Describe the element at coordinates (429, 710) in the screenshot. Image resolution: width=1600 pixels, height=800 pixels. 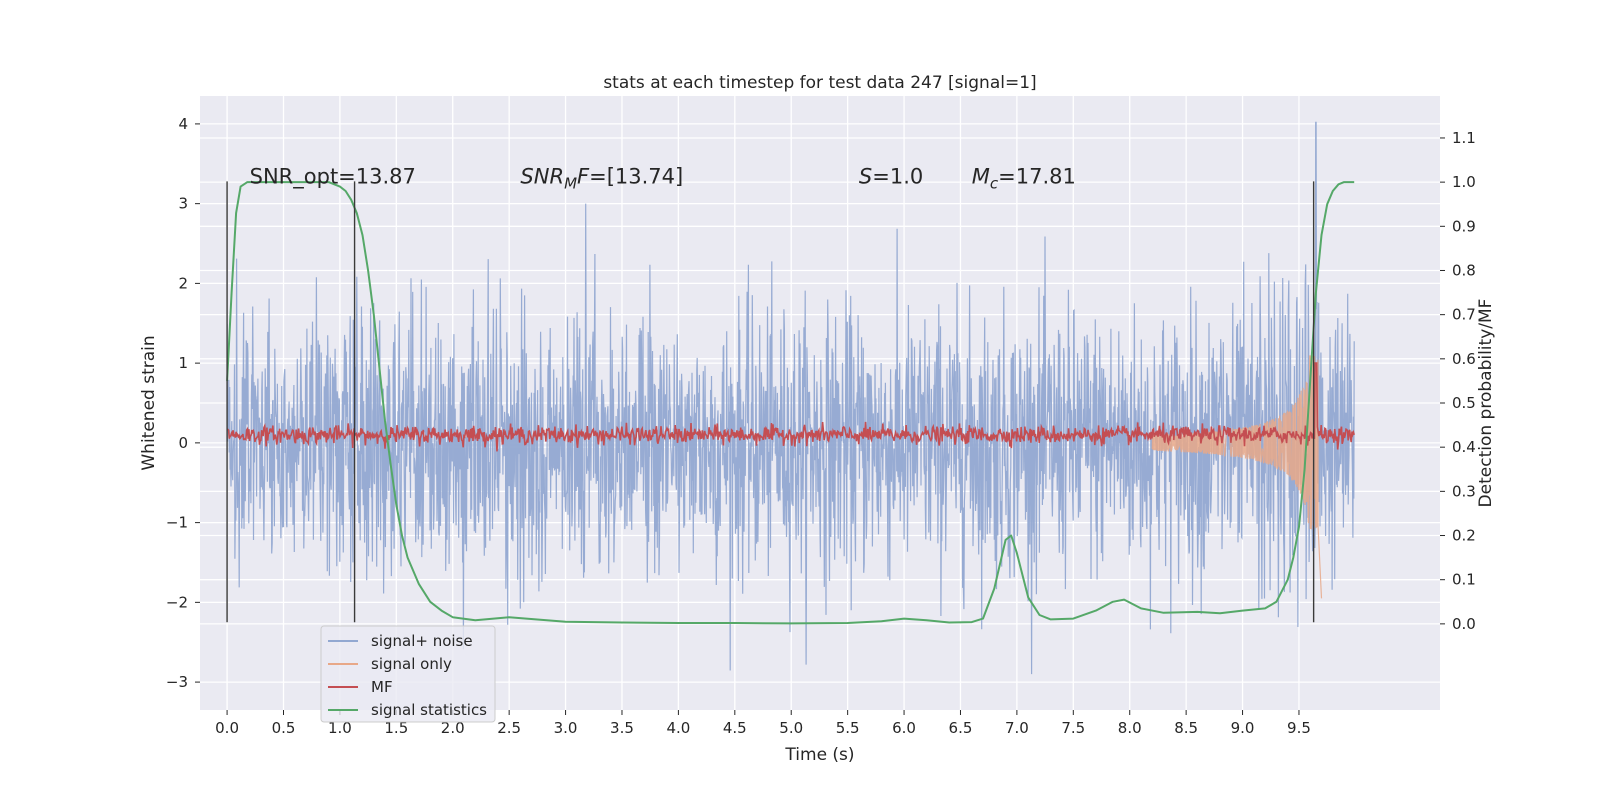
I see `legend-label: signal statistics` at that location.